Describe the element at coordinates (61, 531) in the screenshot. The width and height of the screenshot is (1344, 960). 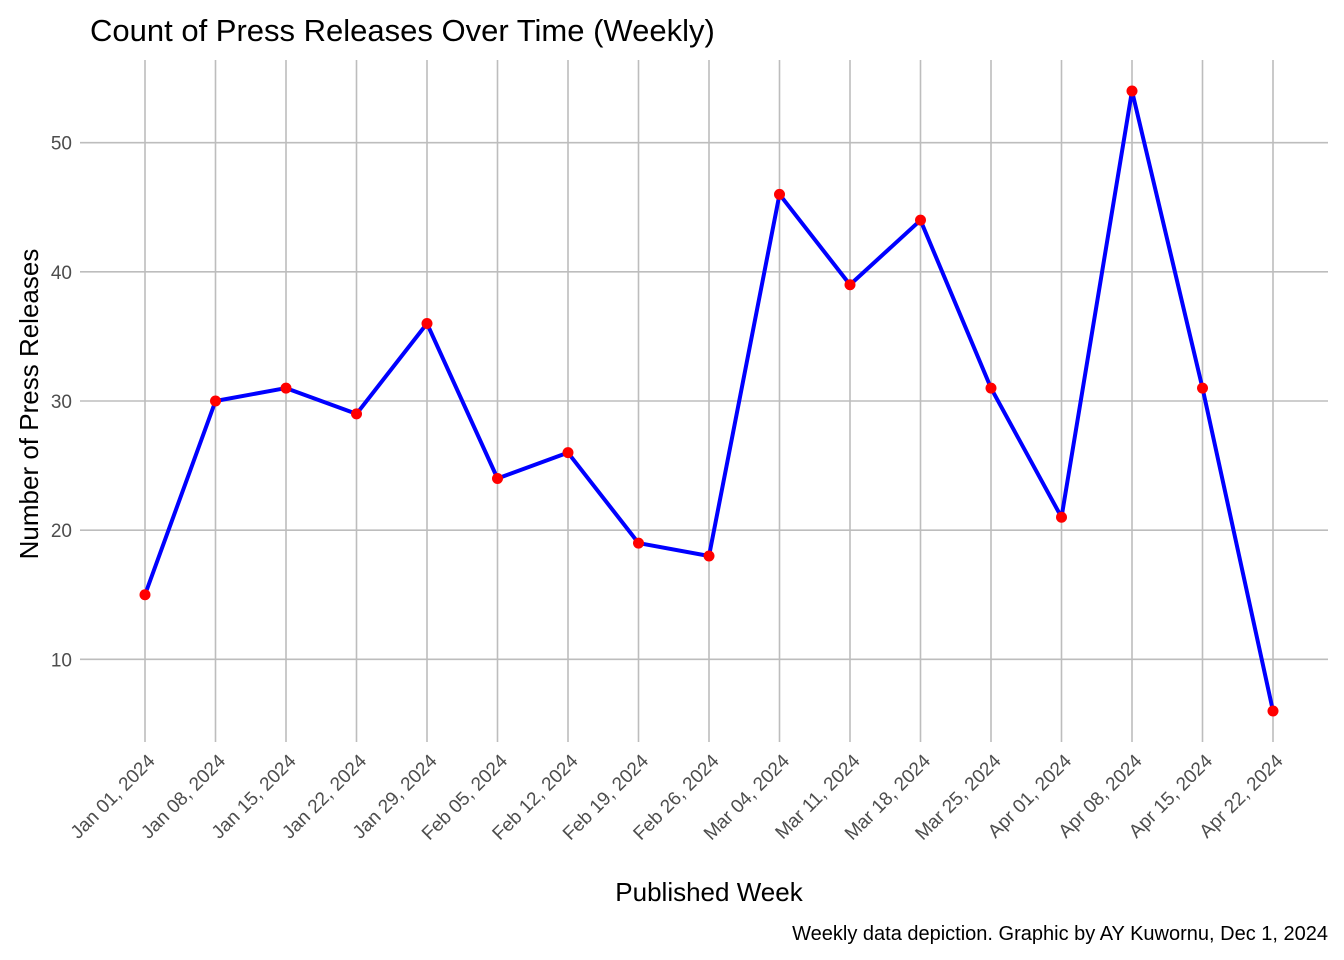
I see `y-tick-label: 20` at that location.